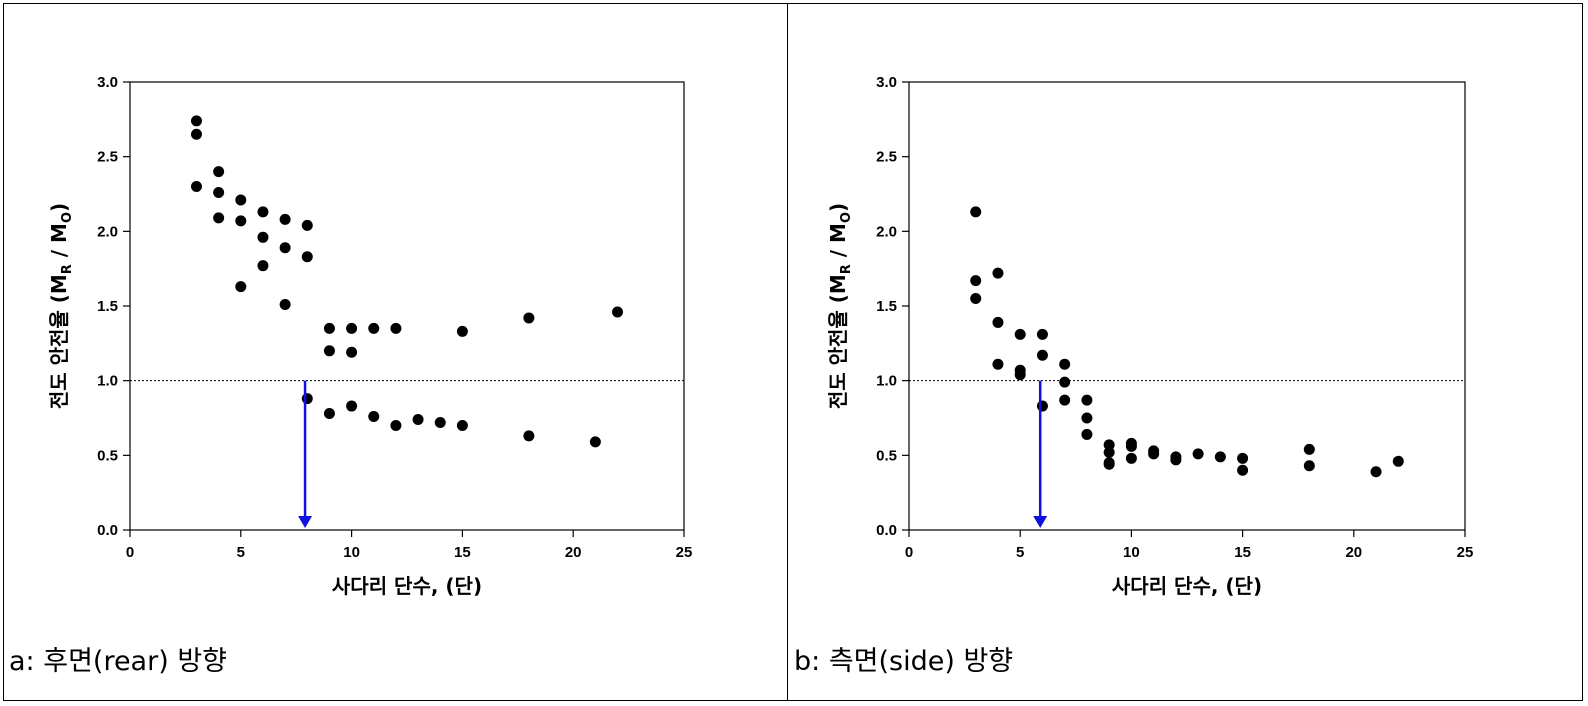 The height and width of the screenshot is (706, 1588). I want to click on caption-b: b: 측면(side) 방향, so click(904, 661).